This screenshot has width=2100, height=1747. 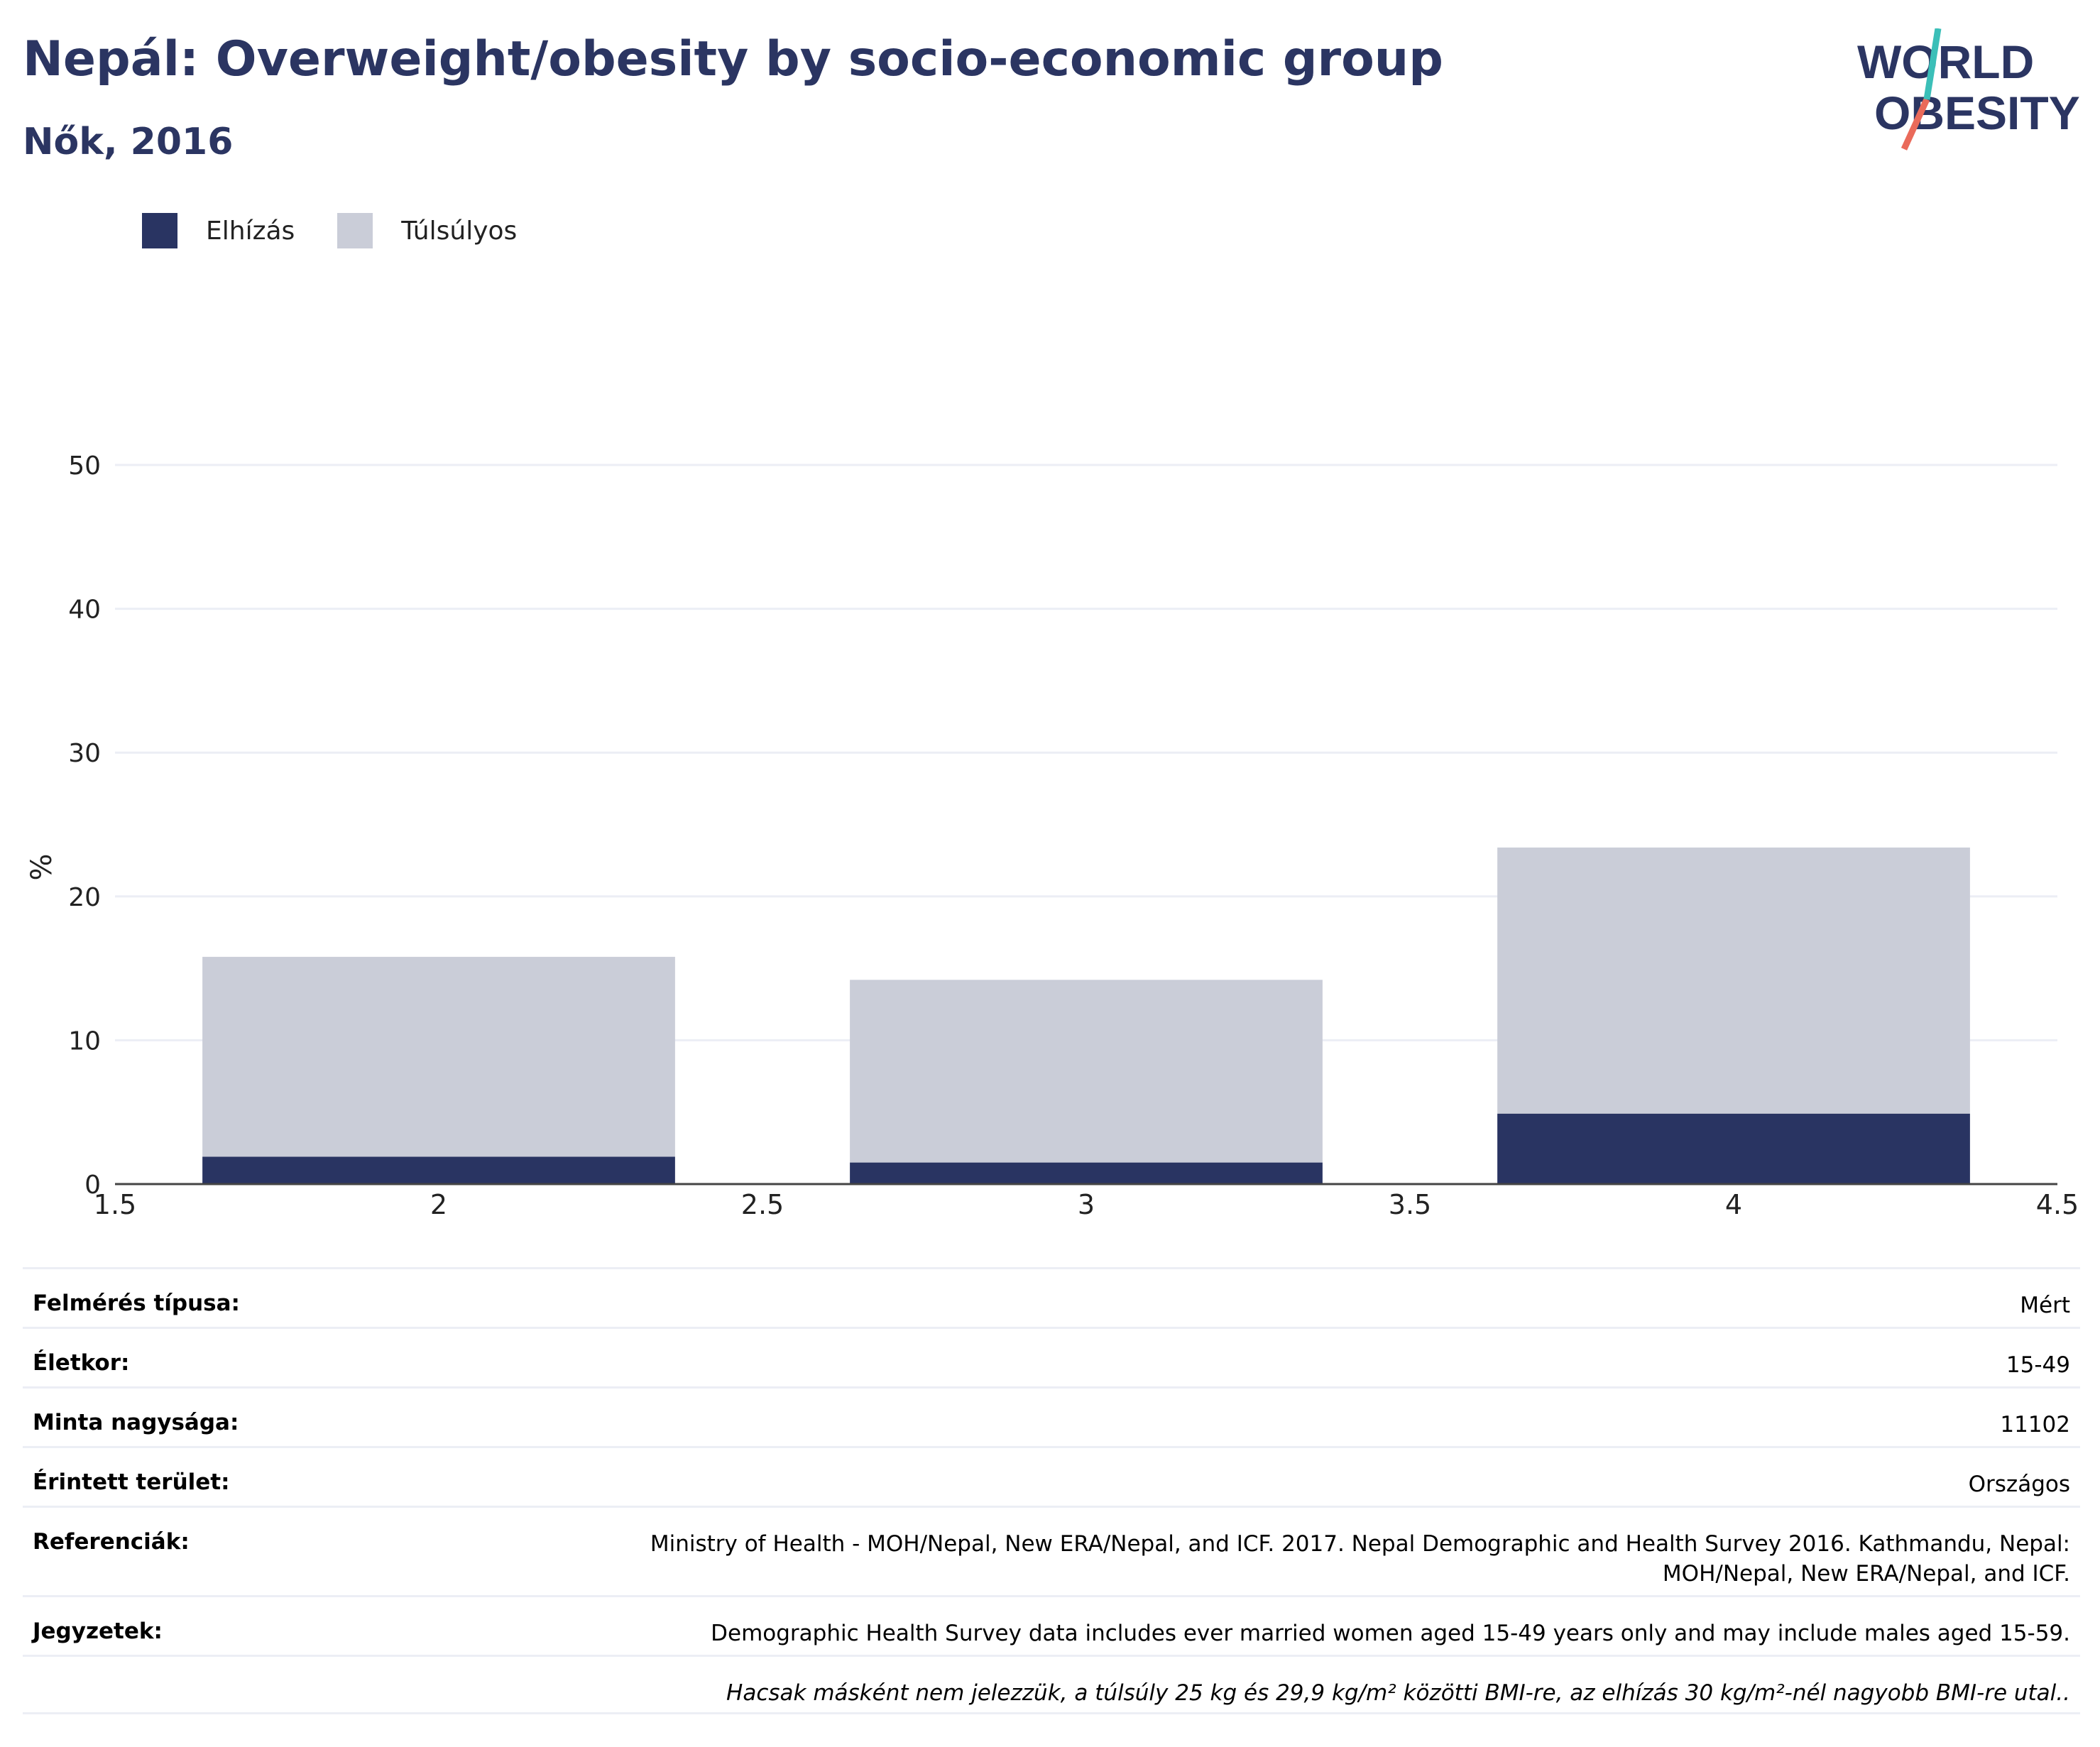 What do you see at coordinates (1051, 1356) in the screenshot?
I see `info-row-age: Életkor: 15-49` at bounding box center [1051, 1356].